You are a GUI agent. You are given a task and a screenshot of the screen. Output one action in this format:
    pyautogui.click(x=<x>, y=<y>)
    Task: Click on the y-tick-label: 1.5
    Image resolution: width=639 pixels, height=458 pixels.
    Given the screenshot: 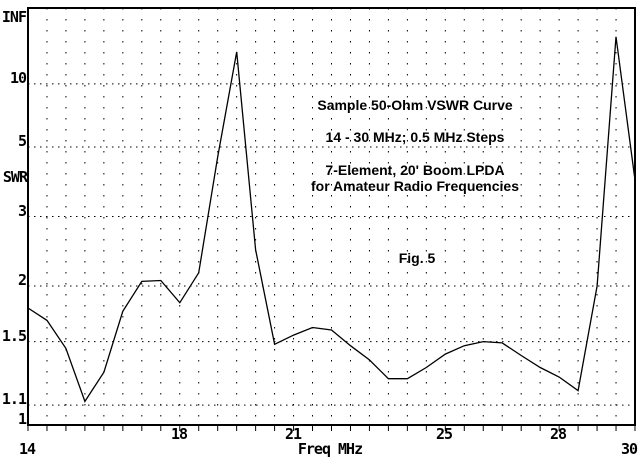 What is the action you would take?
    pyautogui.click(x=14, y=336)
    